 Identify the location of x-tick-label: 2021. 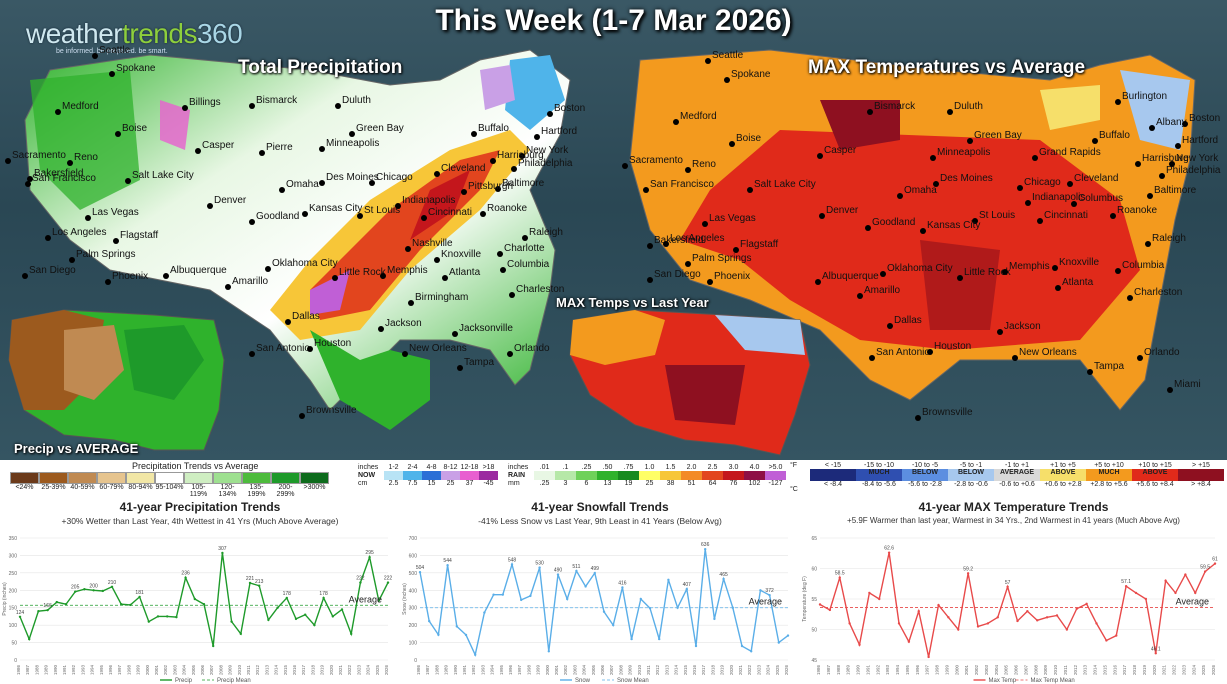
(740, 669).